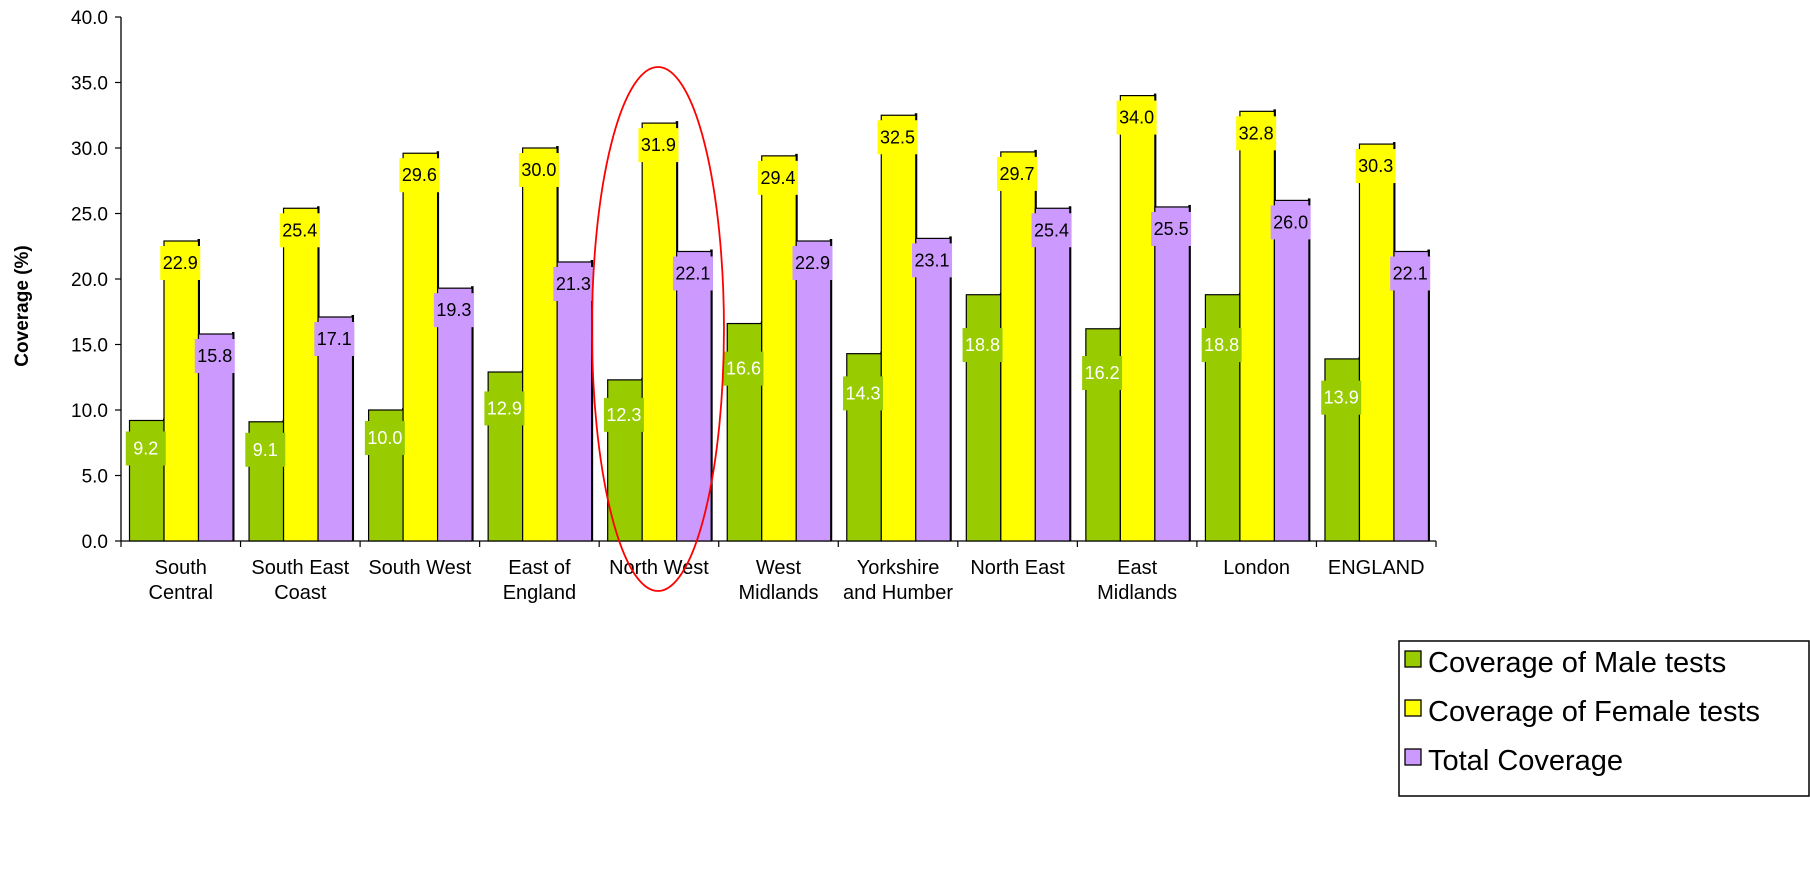 The image size is (1810, 890). I want to click on data-label: 19.3, so click(453, 310).